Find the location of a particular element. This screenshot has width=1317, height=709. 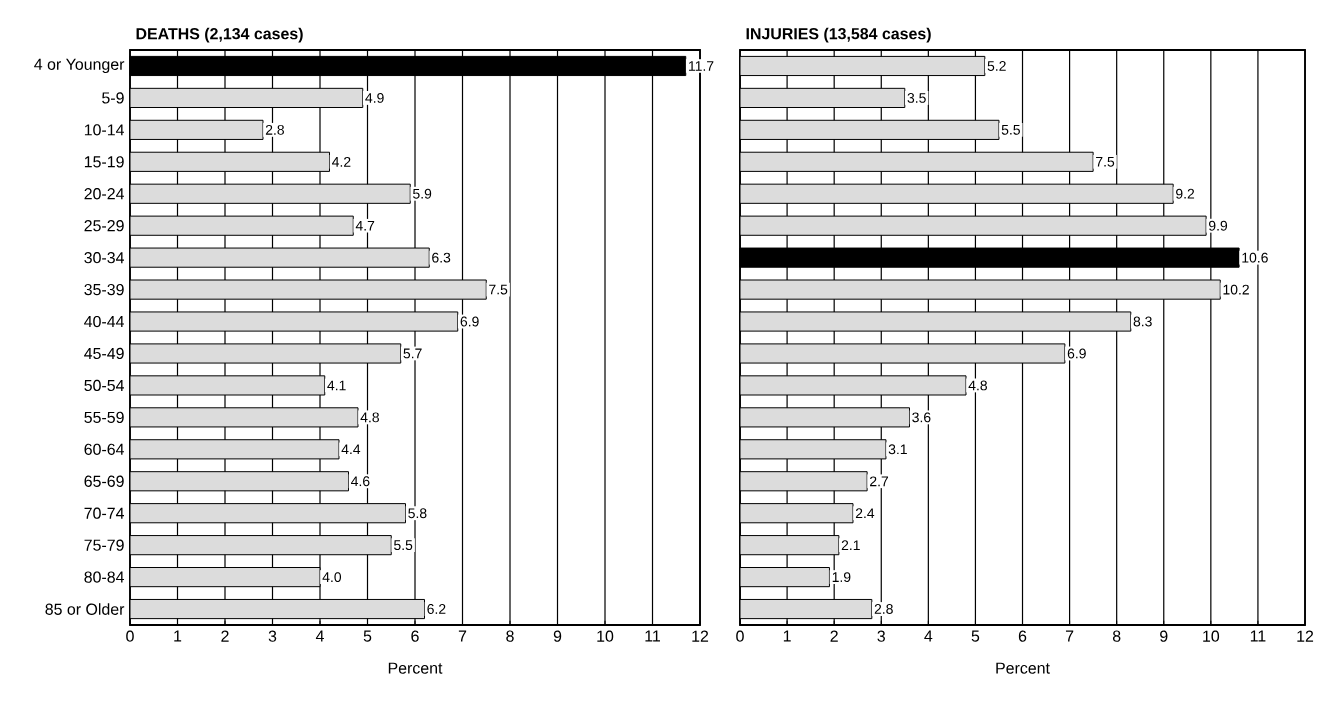

y-tick-label: 55-59 is located at coordinates (104, 417).